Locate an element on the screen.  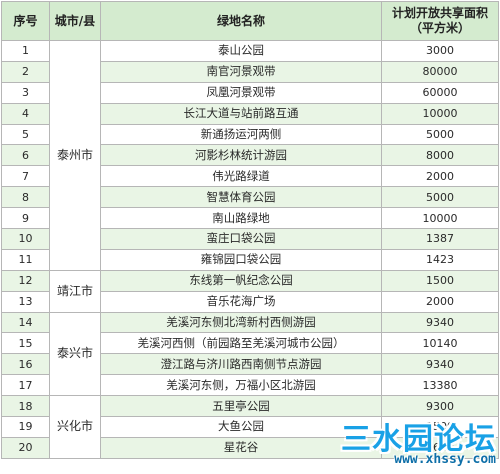
city-cell: 泰兴市 is located at coordinates (75, 354).